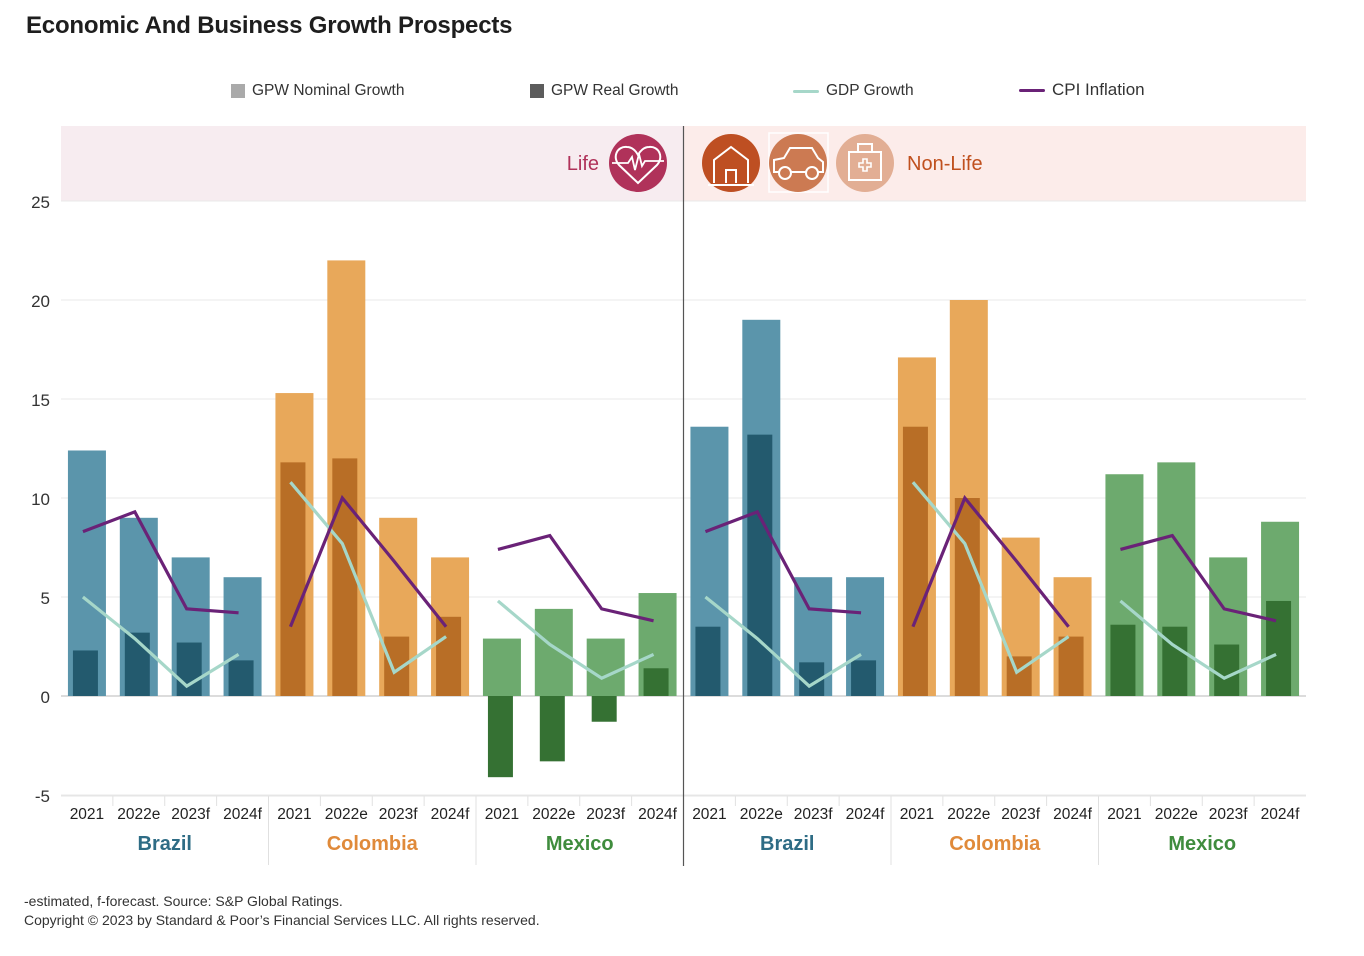 The image size is (1364, 956). I want to click on legend-gpw-real: GPW Real Growth, so click(604, 91).